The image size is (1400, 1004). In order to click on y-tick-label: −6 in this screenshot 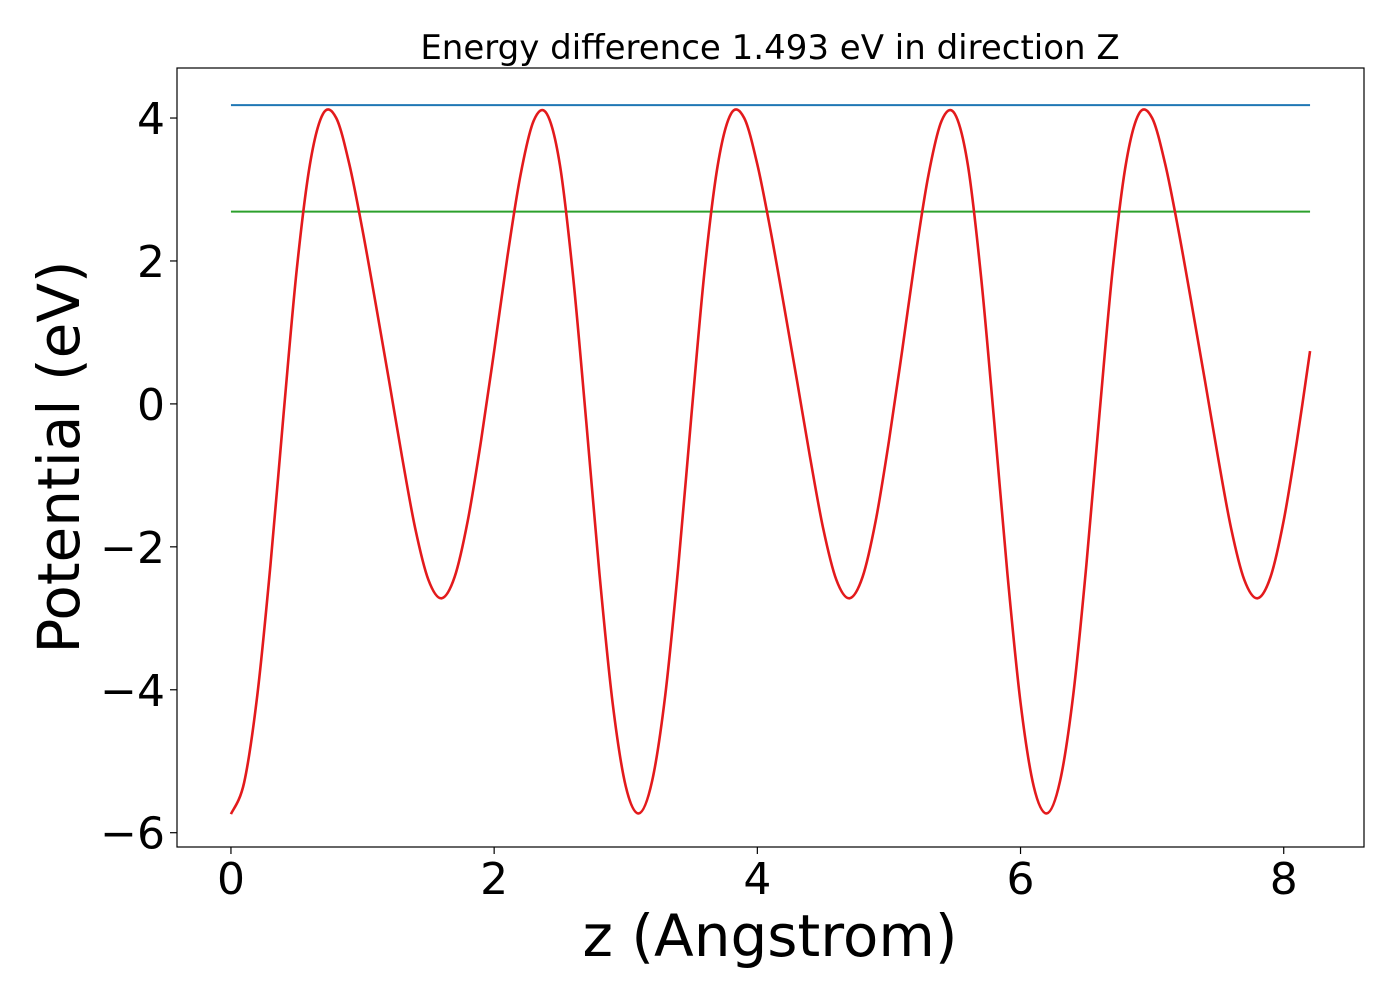, I will do `click(132, 834)`.